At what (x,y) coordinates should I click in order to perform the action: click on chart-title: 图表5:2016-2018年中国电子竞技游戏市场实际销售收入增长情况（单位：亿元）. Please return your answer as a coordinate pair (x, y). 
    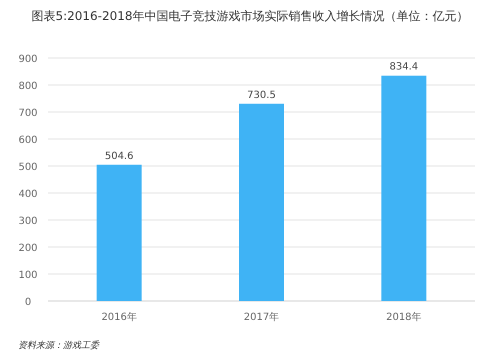
    Looking at the image, I should click on (250, 16).